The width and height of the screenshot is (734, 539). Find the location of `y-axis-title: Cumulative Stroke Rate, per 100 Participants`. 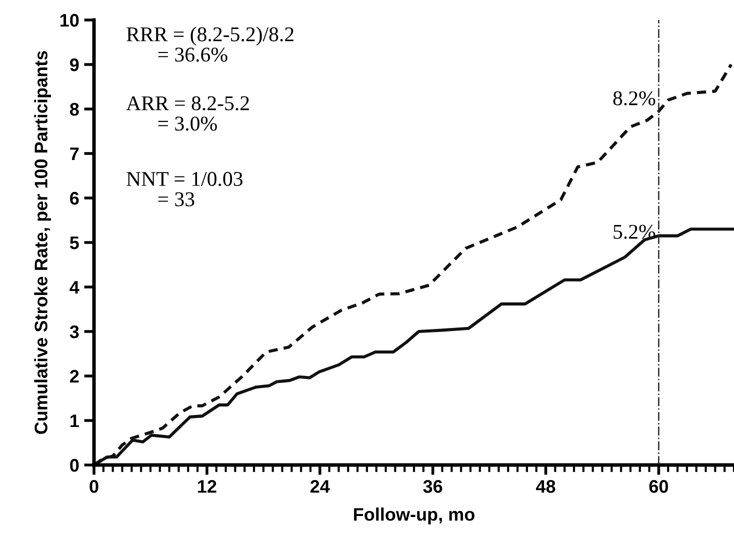

y-axis-title: Cumulative Stroke Rate, per 100 Participants is located at coordinates (42, 242).